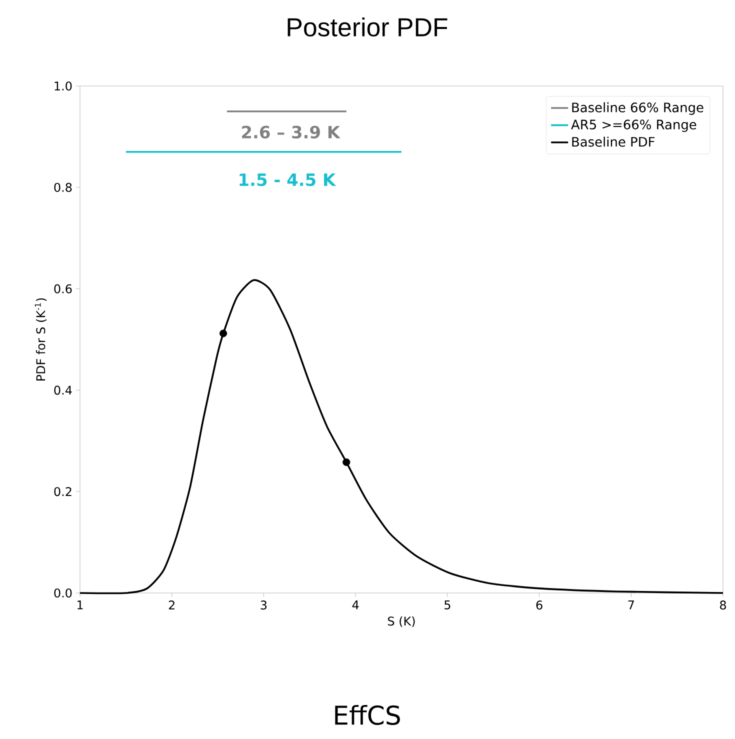 The width and height of the screenshot is (735, 739). What do you see at coordinates (171, 605) in the screenshot?
I see `x-tick-label: 2` at bounding box center [171, 605].